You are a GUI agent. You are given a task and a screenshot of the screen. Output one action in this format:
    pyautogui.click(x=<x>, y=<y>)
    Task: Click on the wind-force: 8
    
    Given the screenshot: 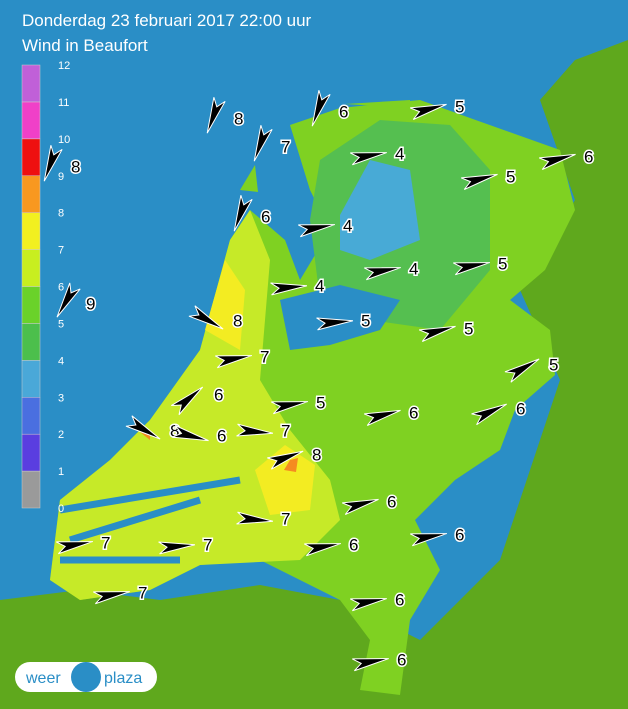 What is the action you would take?
    pyautogui.click(x=75, y=166)
    